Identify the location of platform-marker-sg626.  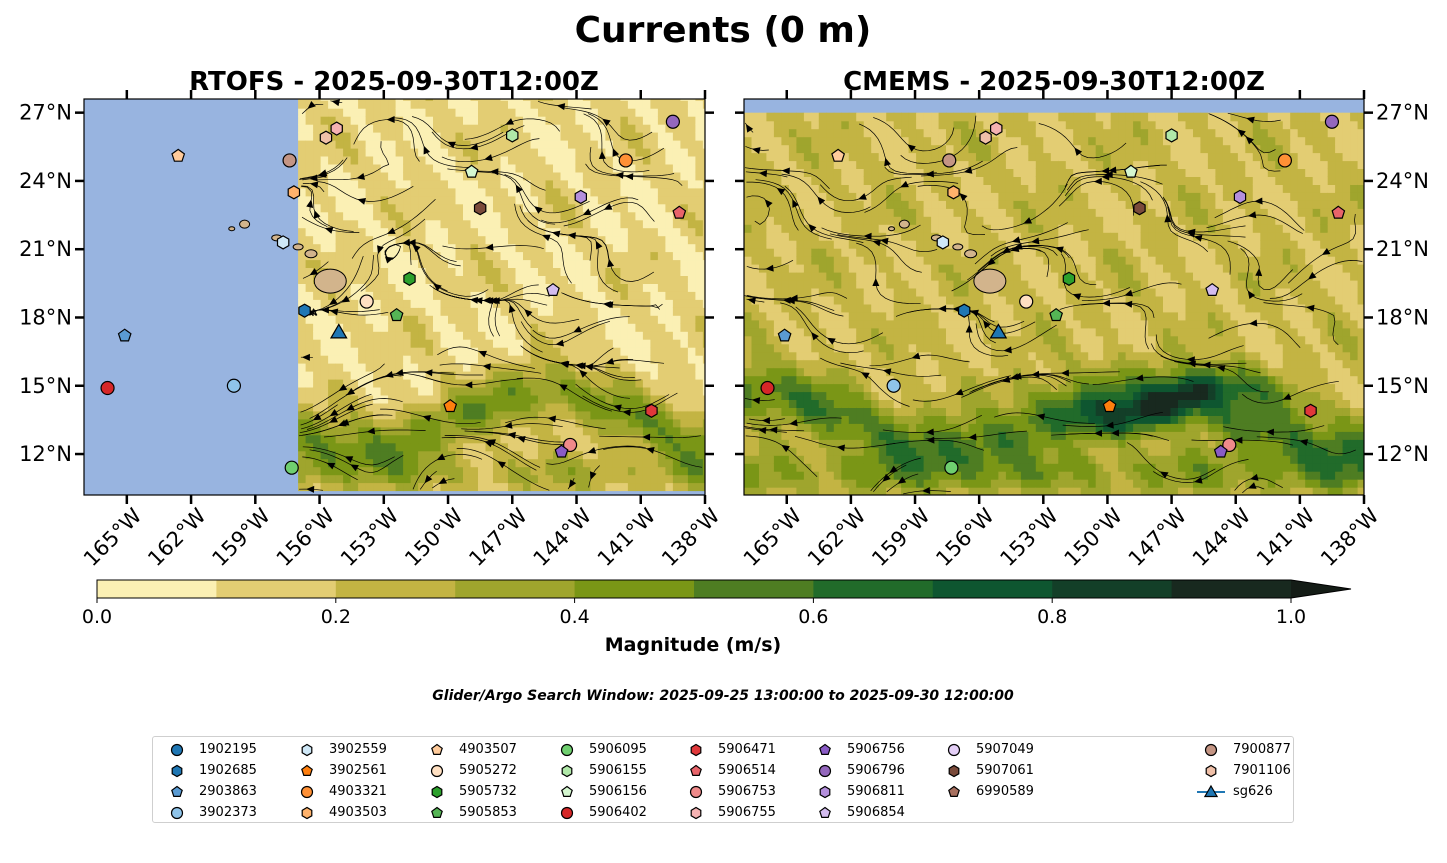
(338, 331).